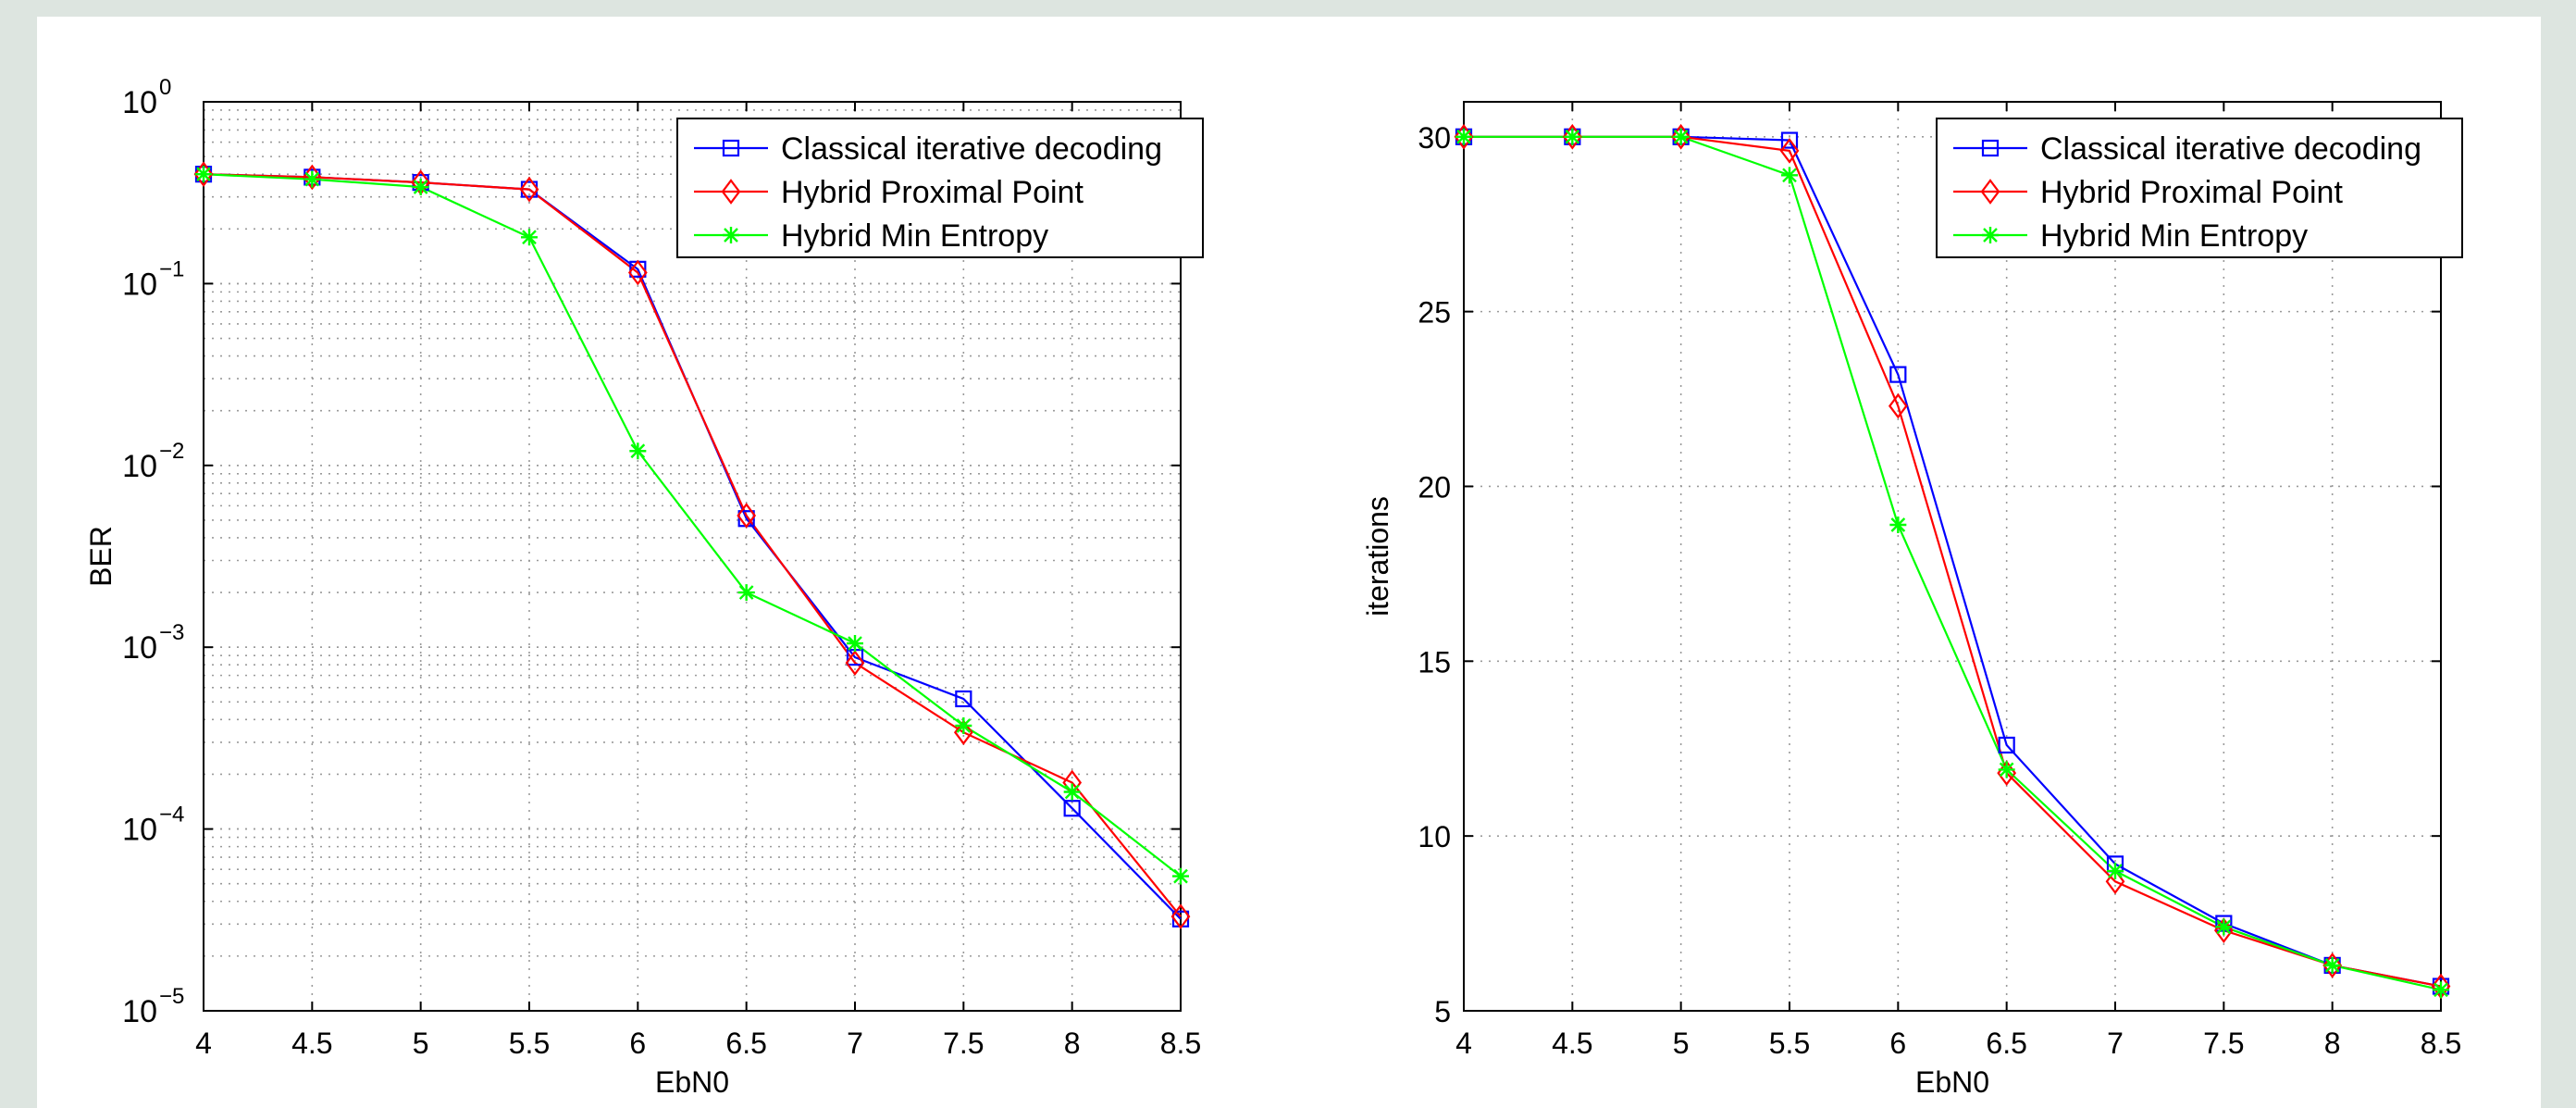 This screenshot has width=2576, height=1108. Describe the element at coordinates (165, 87) in the screenshot. I see `y-tick-label-exponent: 0` at that location.